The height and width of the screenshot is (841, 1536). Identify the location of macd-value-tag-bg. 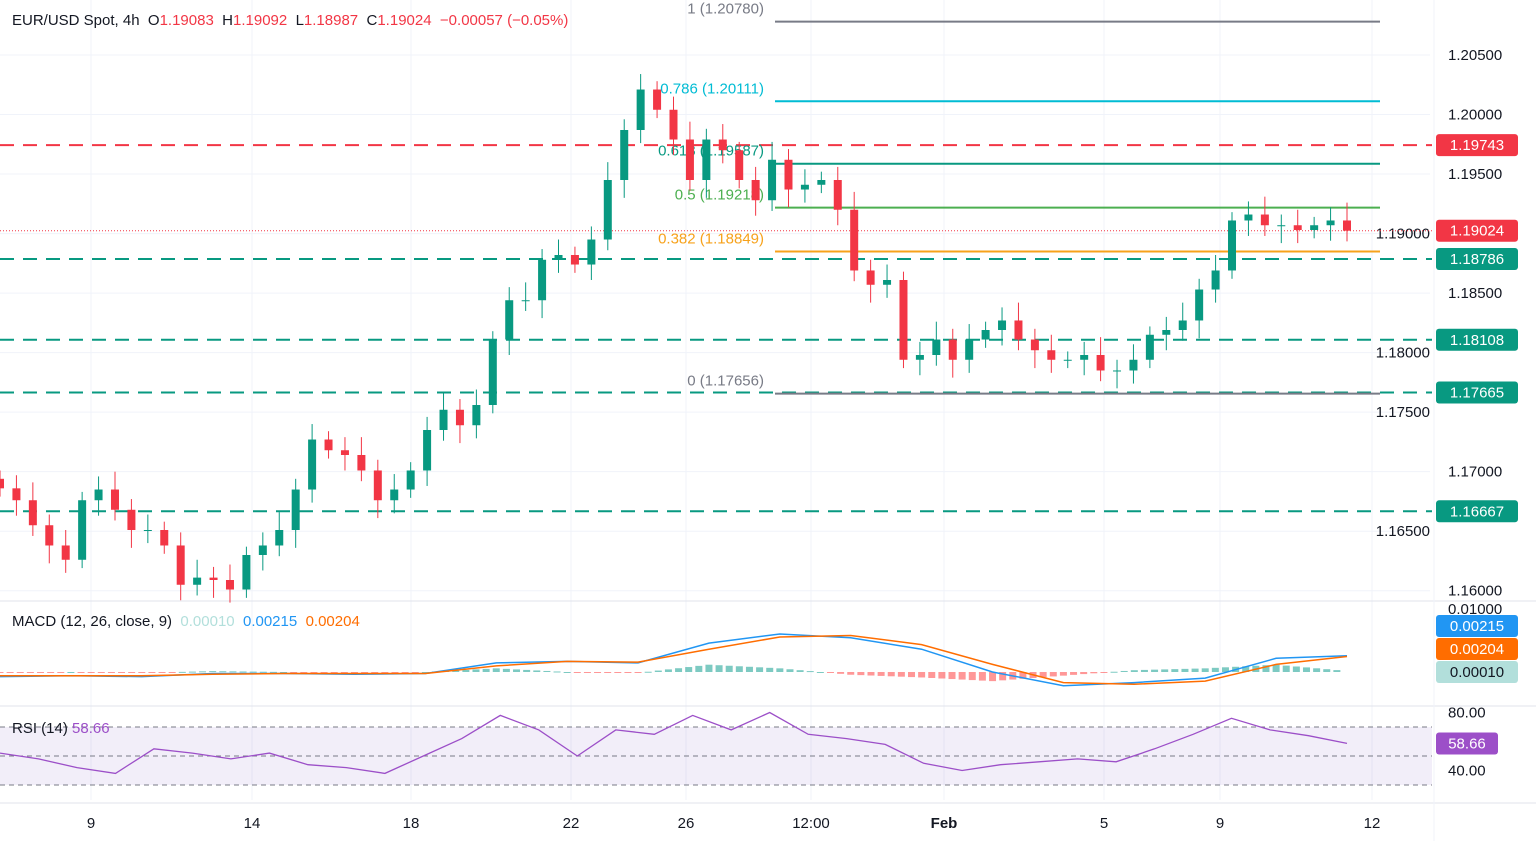
(1477, 626).